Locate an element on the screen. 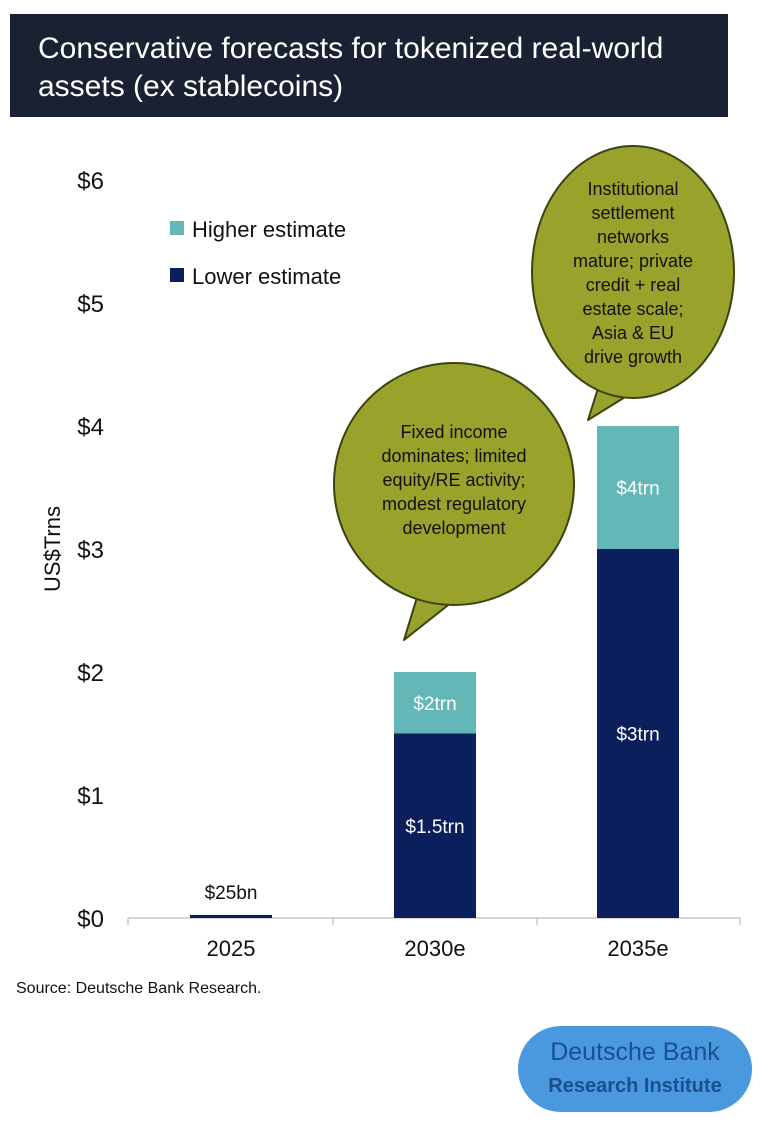 The height and width of the screenshot is (1126, 762). y-tick-label: $2 is located at coordinates (90, 673).